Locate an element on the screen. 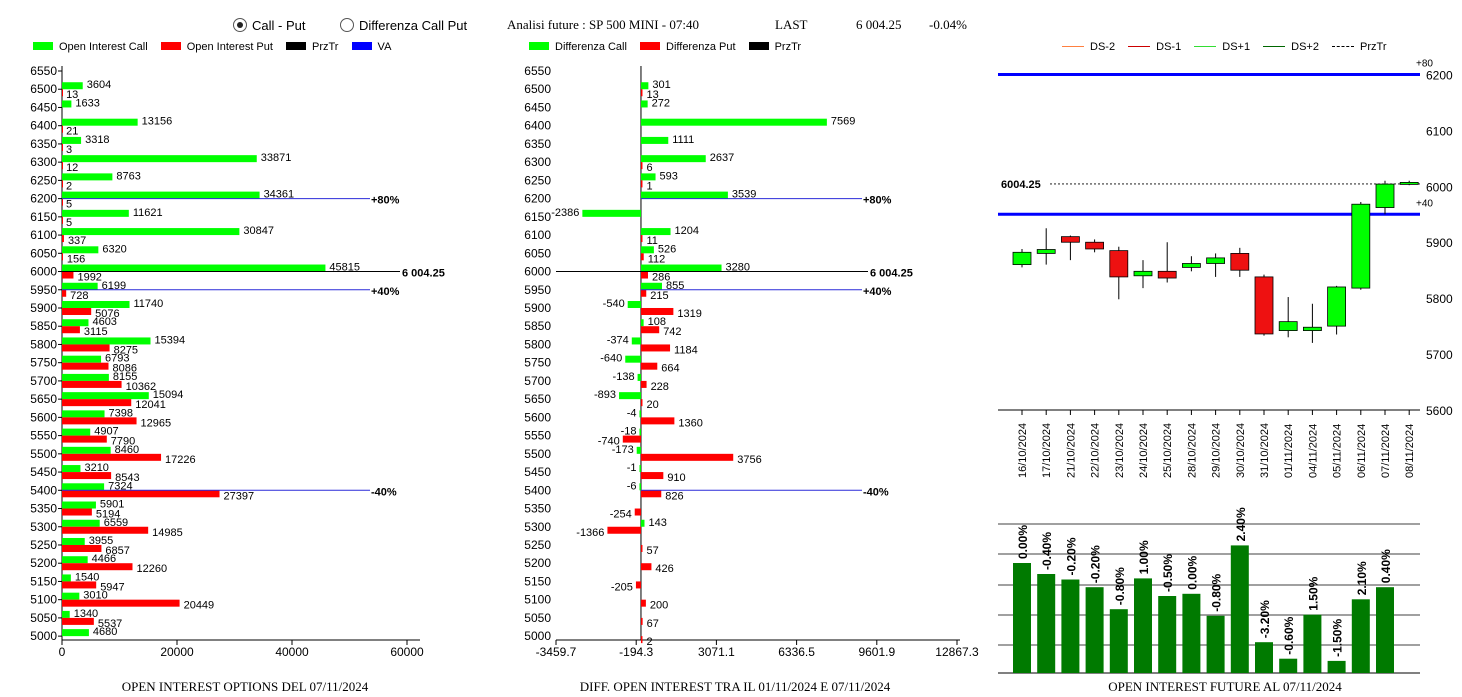 The width and height of the screenshot is (1462, 697). chart2-ytick-label: 6000 is located at coordinates (537, 272).